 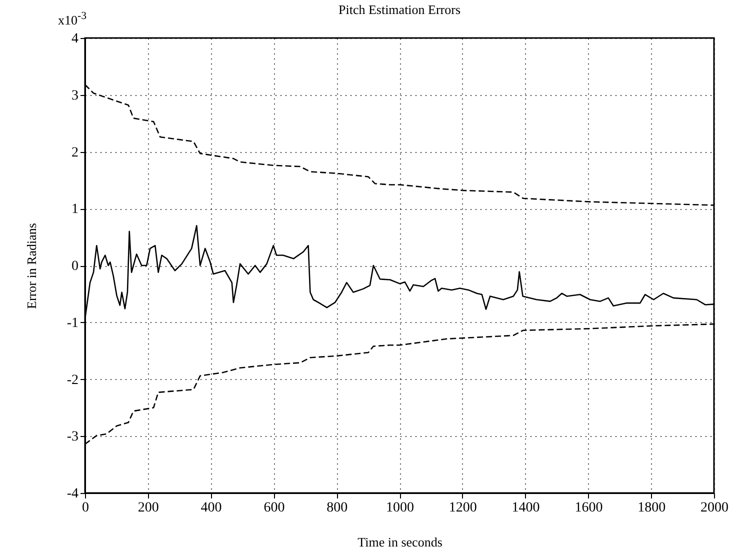 What do you see at coordinates (72, 494) in the screenshot?
I see `y-tick-label: -4` at bounding box center [72, 494].